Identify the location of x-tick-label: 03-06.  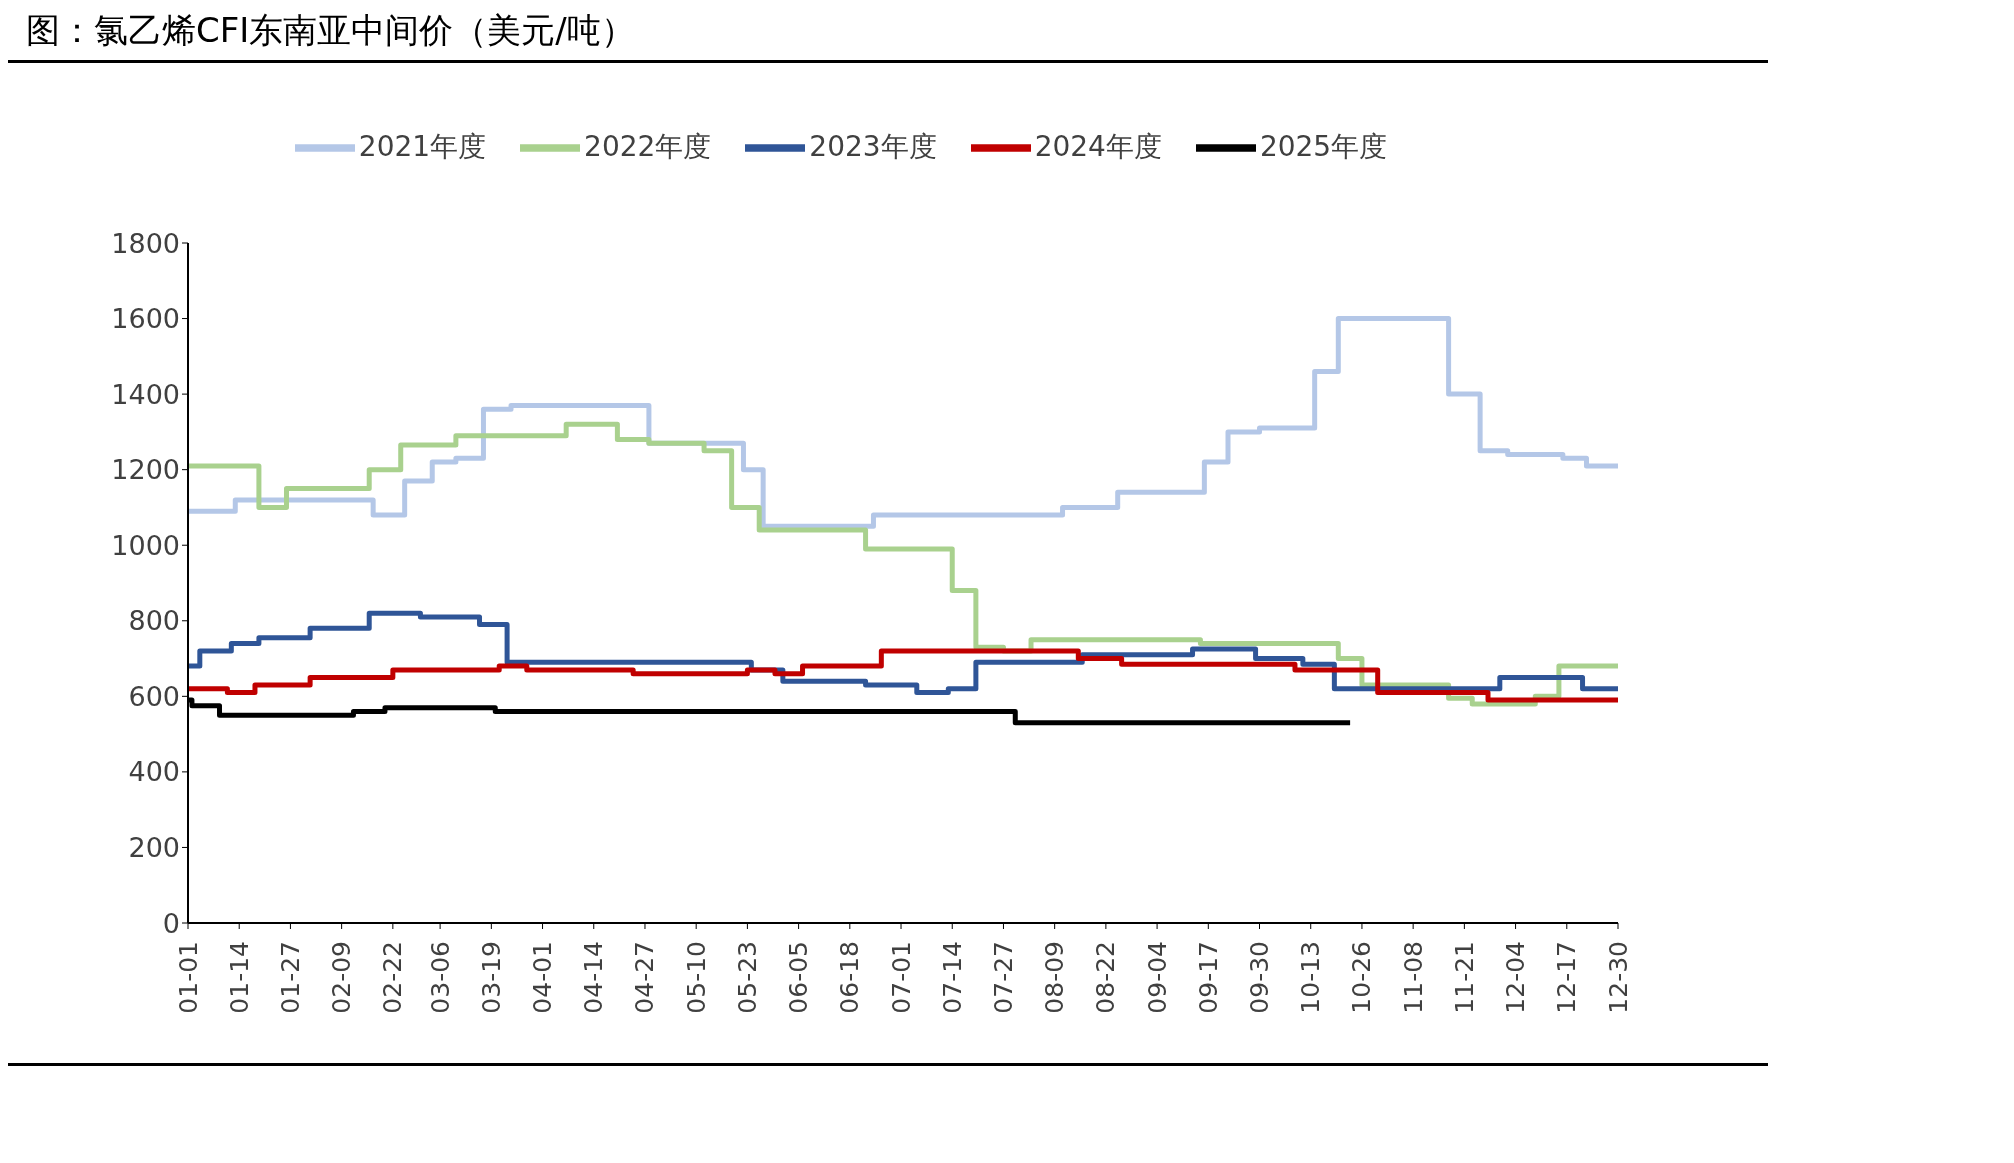
(440, 977).